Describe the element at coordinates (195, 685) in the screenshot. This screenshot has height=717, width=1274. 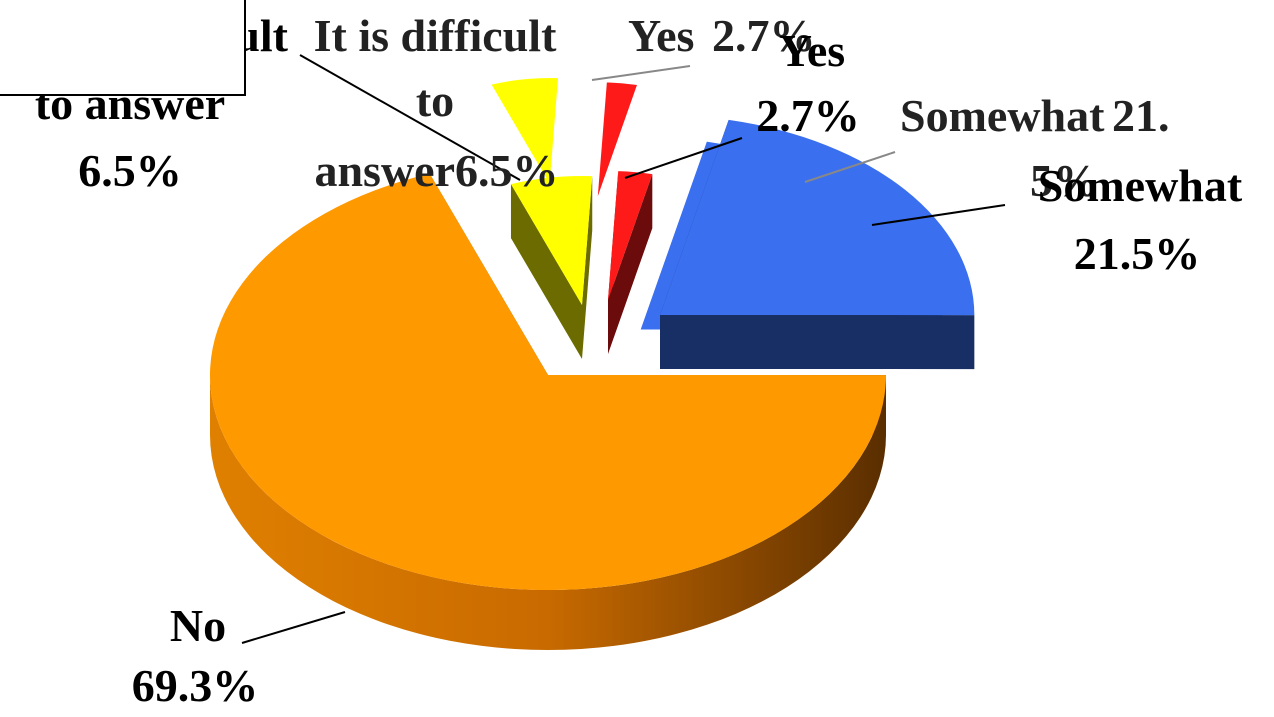
I see `slice-label: 69.3%` at that location.